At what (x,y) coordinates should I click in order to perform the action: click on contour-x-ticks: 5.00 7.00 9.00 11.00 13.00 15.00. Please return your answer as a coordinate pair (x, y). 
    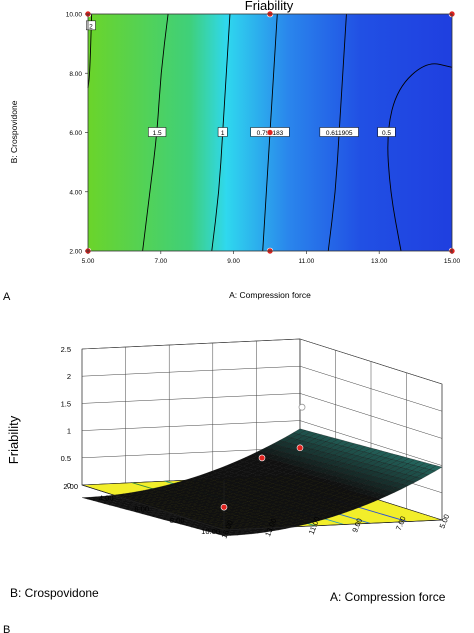
    Looking at the image, I should click on (271, 258).